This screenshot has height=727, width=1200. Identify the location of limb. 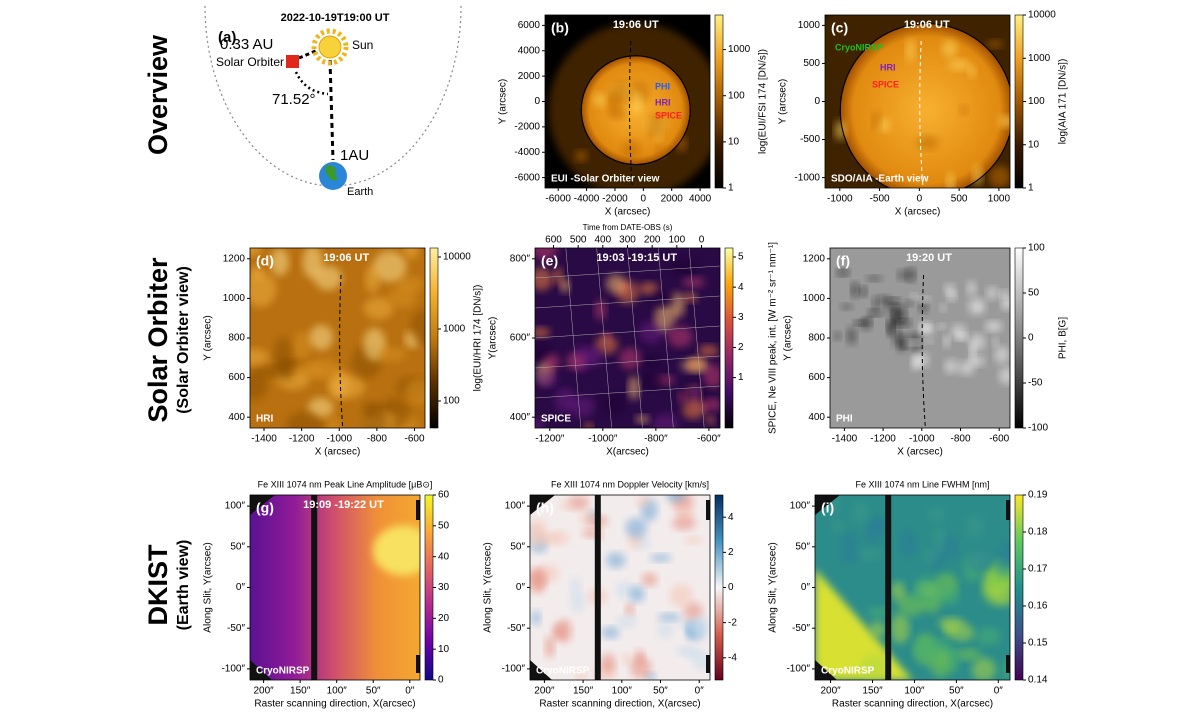
(635, 110).